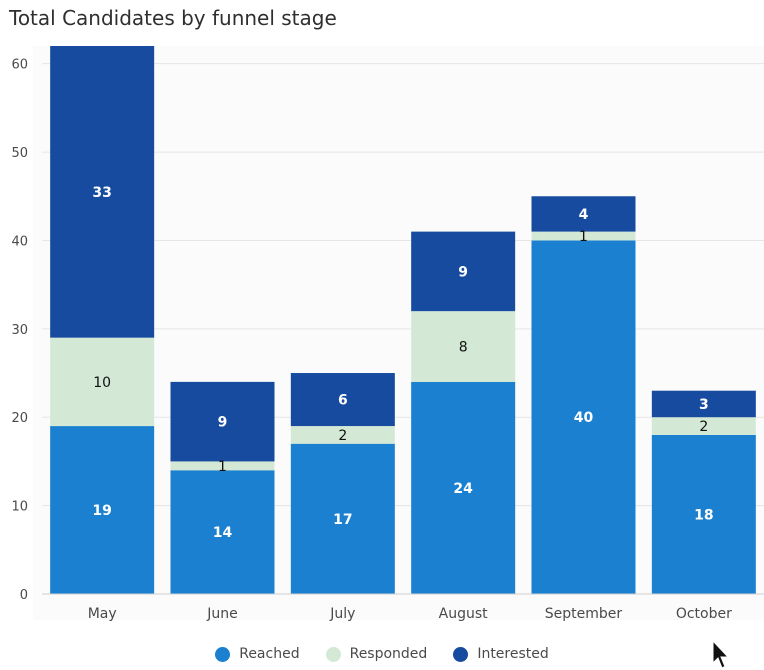  What do you see at coordinates (388, 654) in the screenshot?
I see `legend-label-responded: Responded` at bounding box center [388, 654].